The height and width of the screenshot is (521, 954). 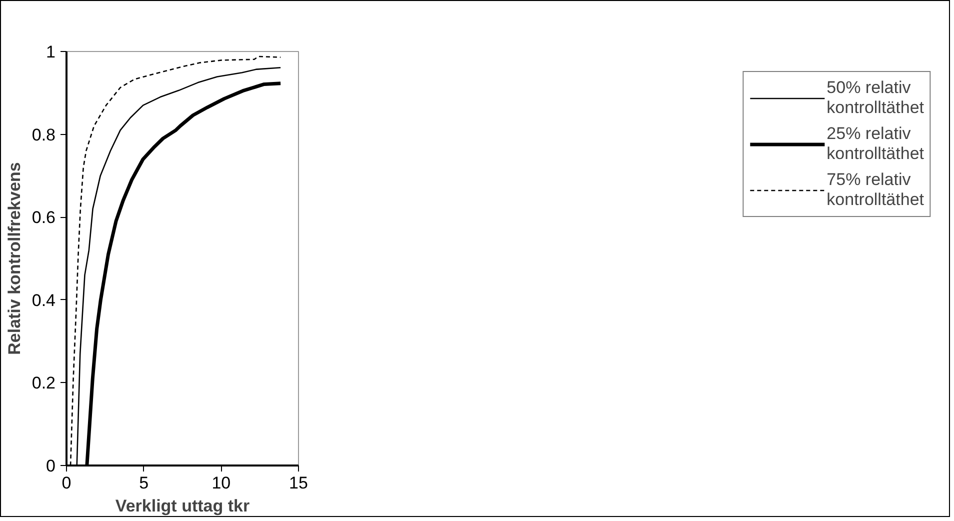 What do you see at coordinates (51, 466) in the screenshot?
I see `y-tick-label: 0` at bounding box center [51, 466].